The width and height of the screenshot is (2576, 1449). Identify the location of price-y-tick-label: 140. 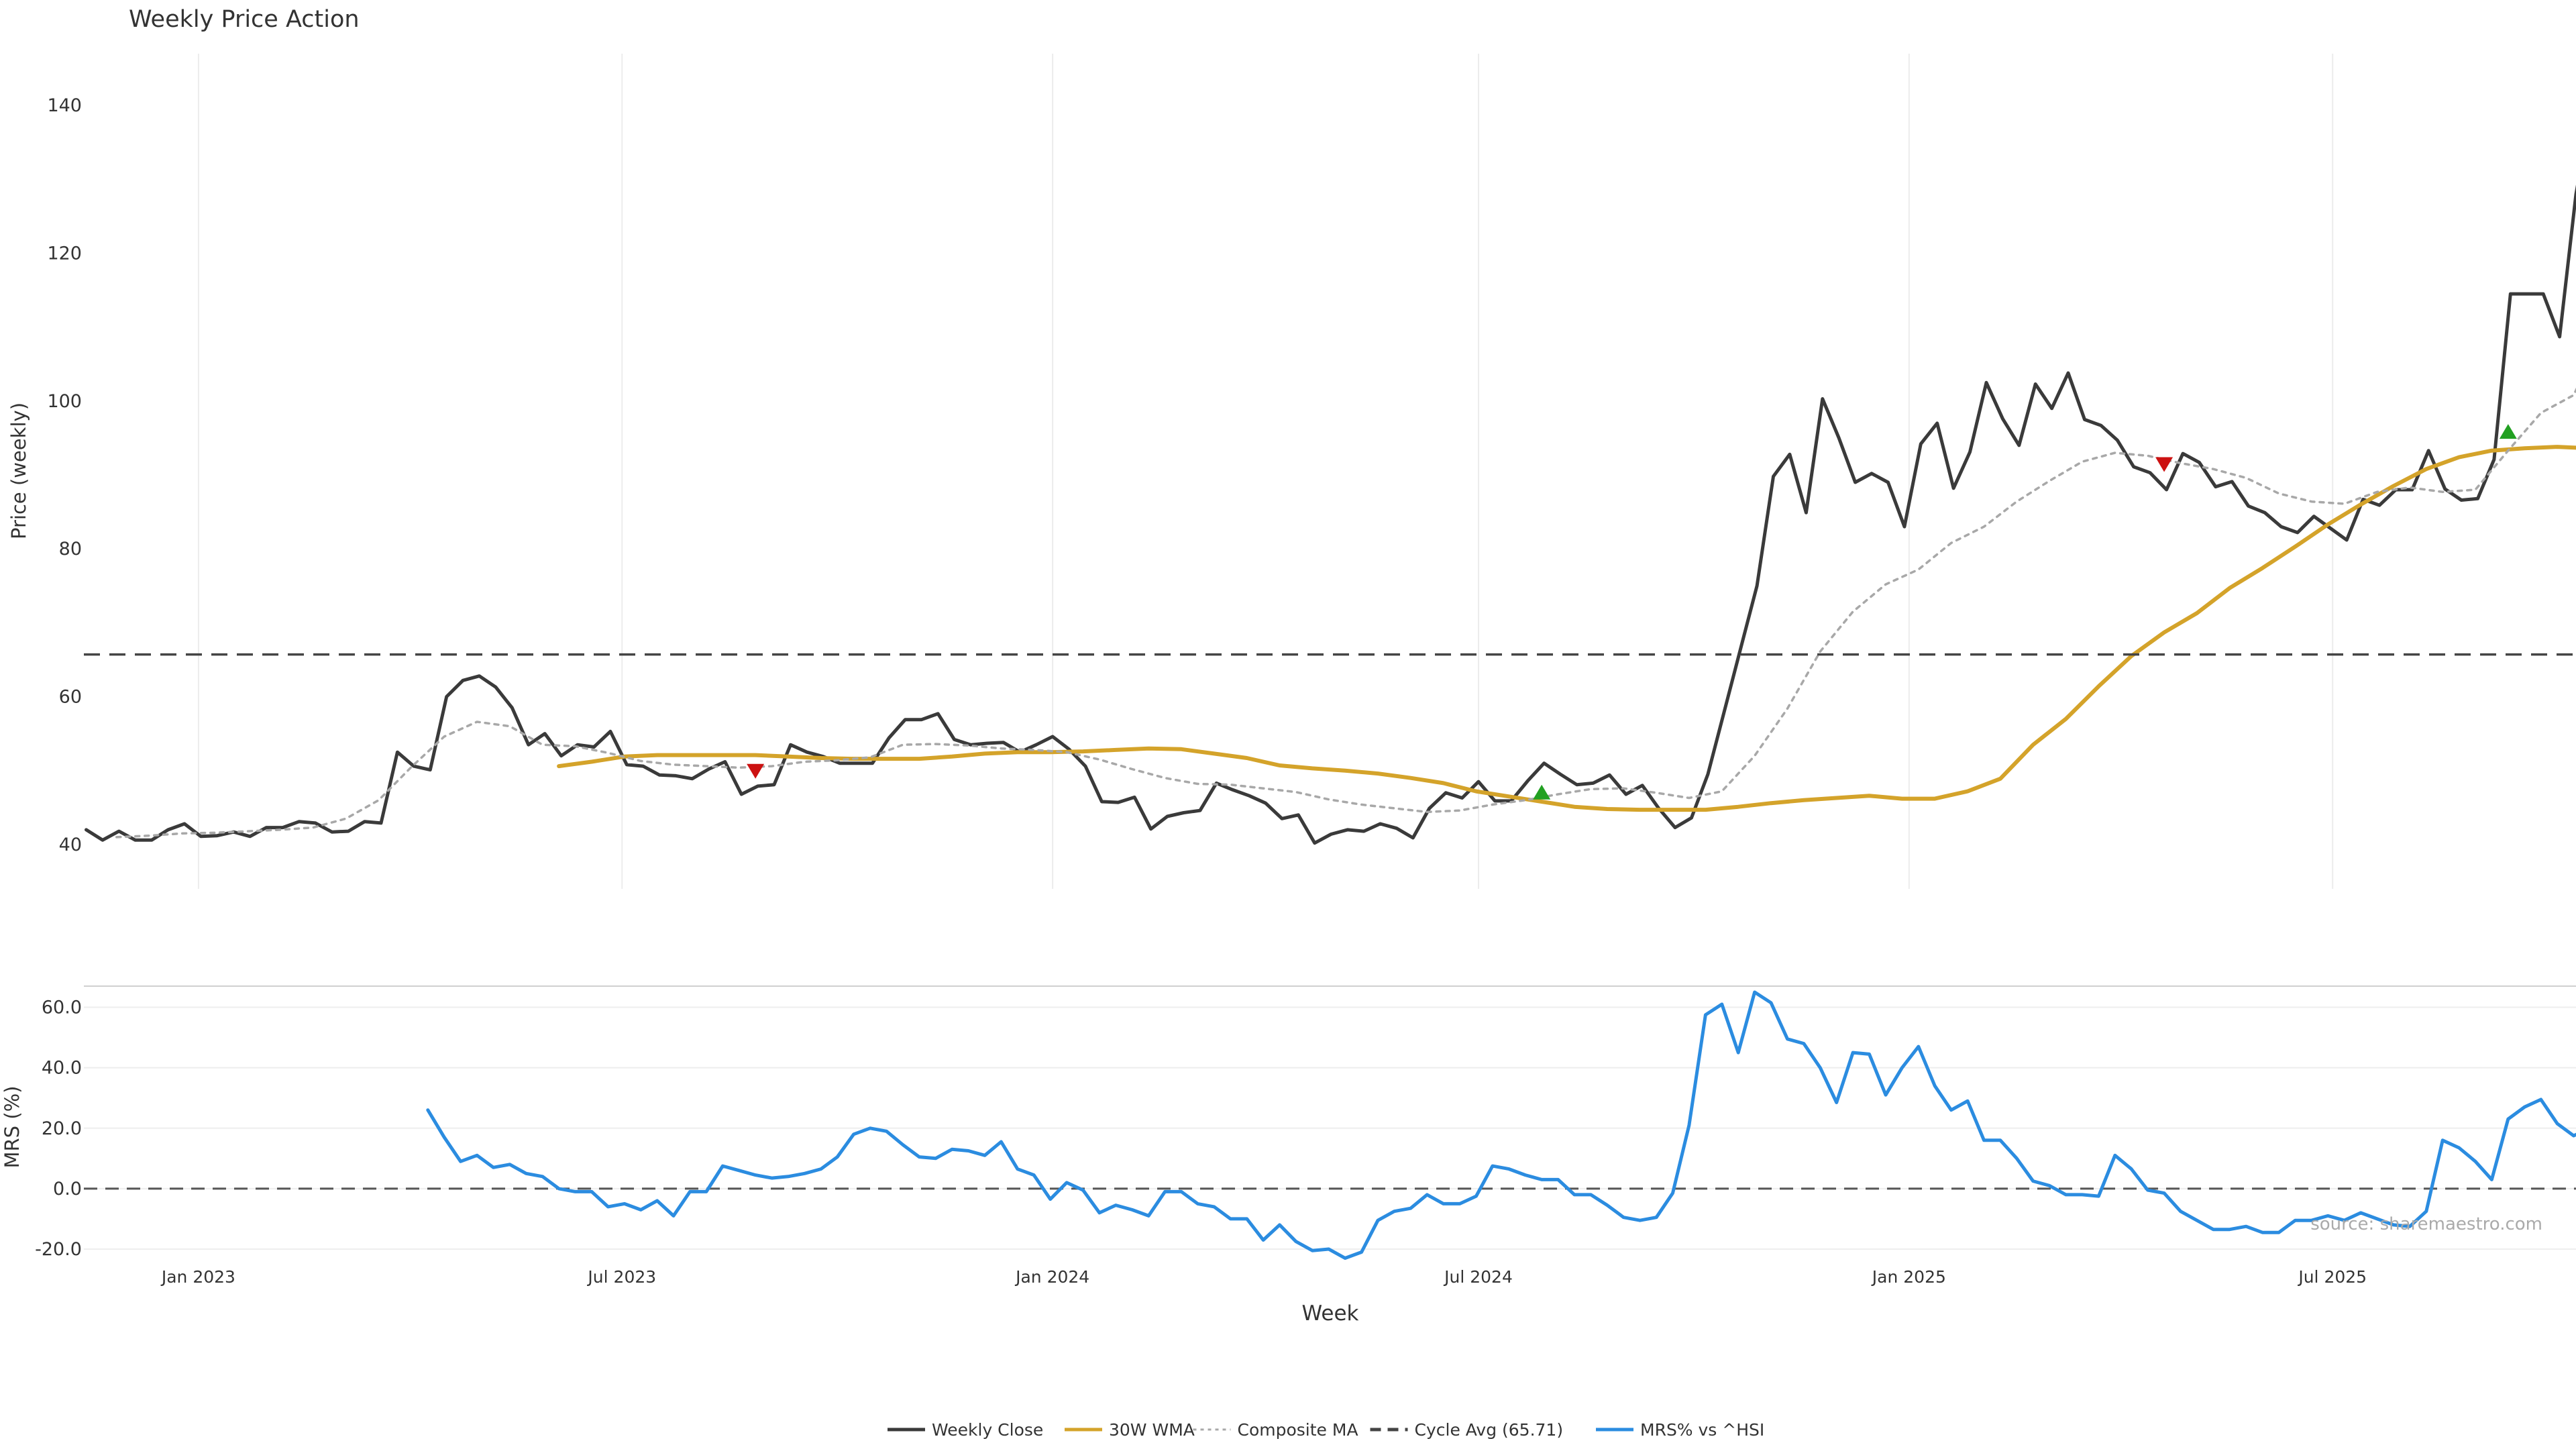
(64, 105).